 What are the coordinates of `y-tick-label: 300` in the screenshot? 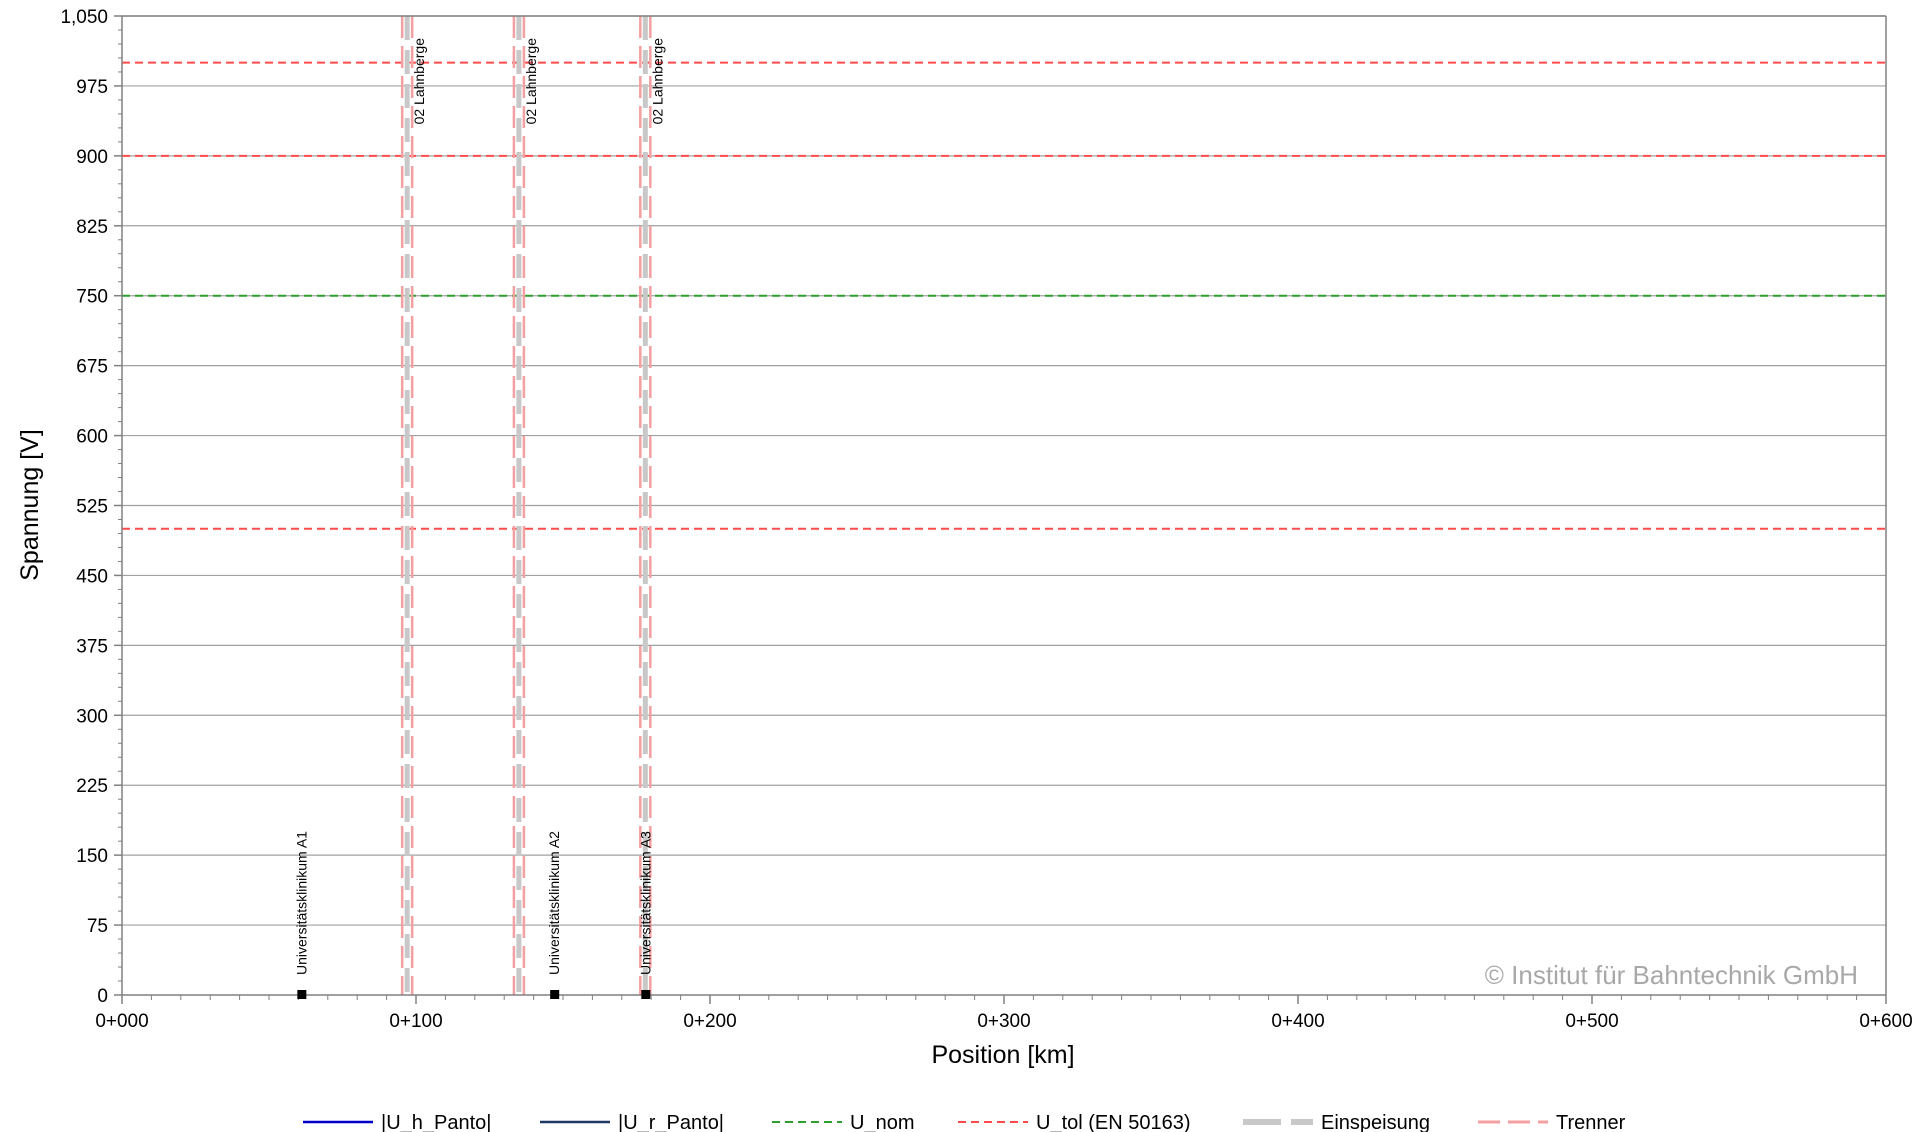 It's located at (92, 716).